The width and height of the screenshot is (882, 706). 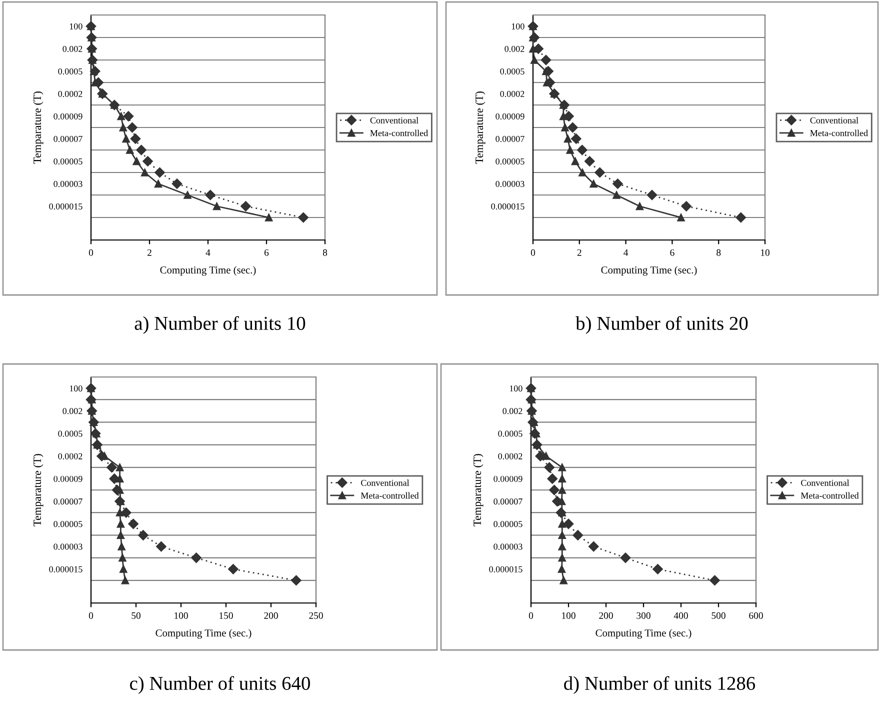 I want to click on x-tick-label: 50, so click(x=136, y=615).